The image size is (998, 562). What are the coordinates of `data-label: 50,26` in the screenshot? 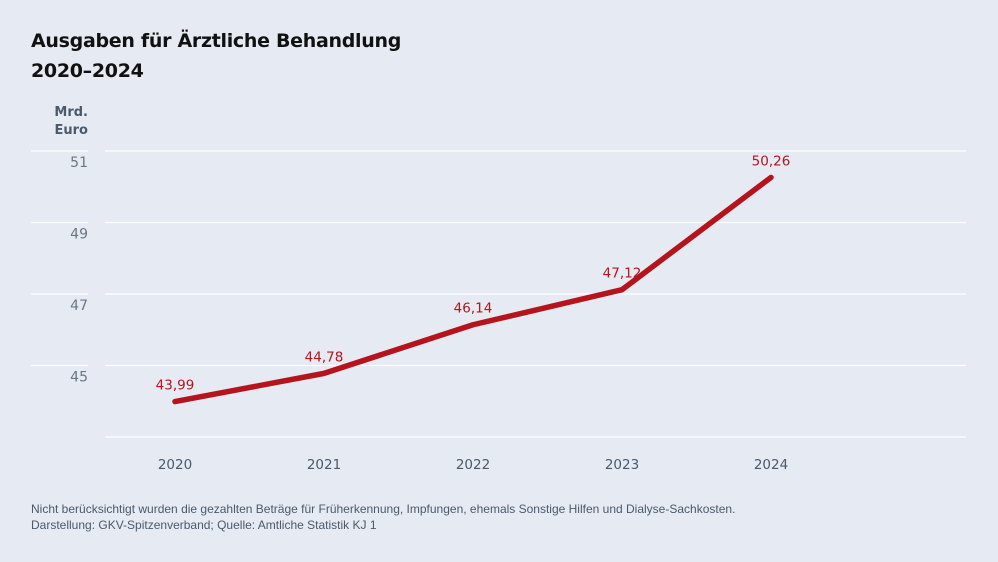 It's located at (771, 161).